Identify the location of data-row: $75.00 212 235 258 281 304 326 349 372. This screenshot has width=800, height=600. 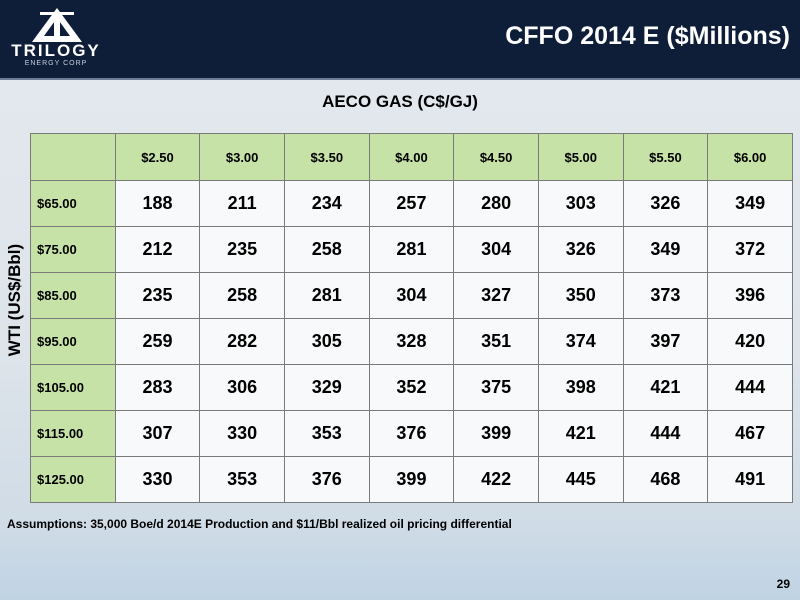
(411, 249).